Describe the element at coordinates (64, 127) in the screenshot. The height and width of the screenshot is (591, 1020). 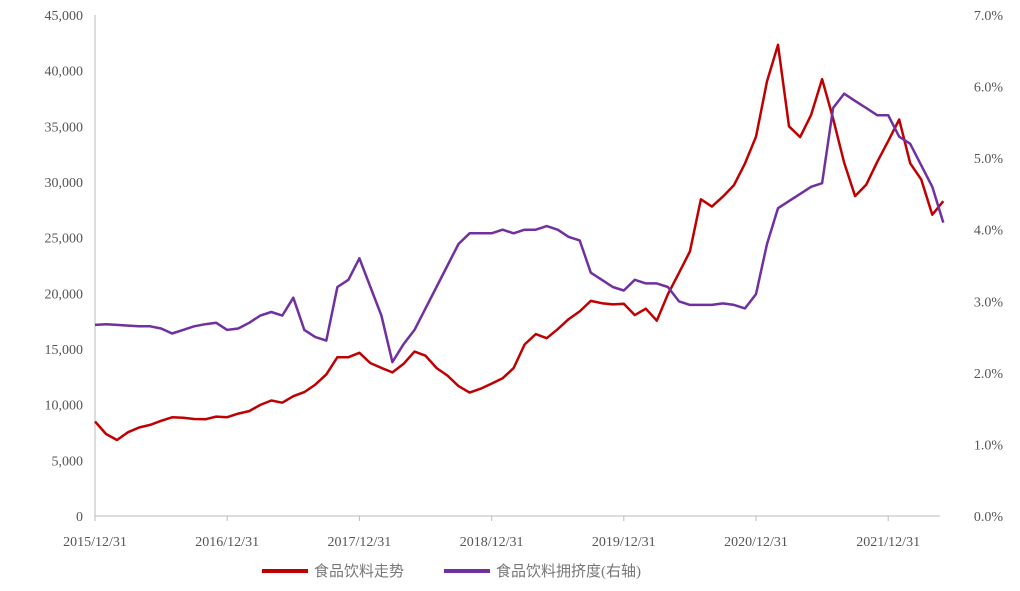
I see `y-left-tick-label: 35,000` at that location.